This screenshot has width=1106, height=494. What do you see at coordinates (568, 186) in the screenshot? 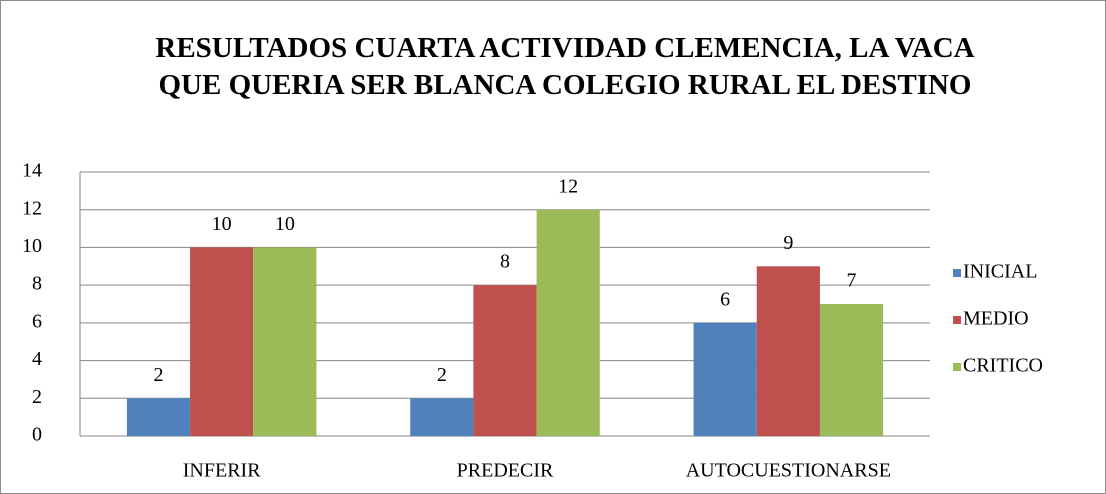
I see `value-label: 12` at bounding box center [568, 186].